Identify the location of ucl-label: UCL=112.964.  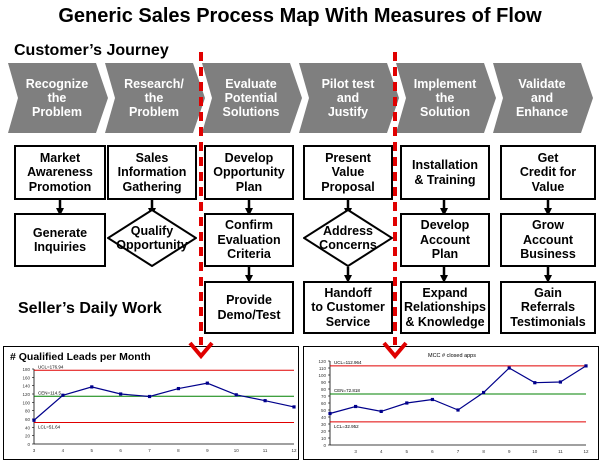
(348, 362).